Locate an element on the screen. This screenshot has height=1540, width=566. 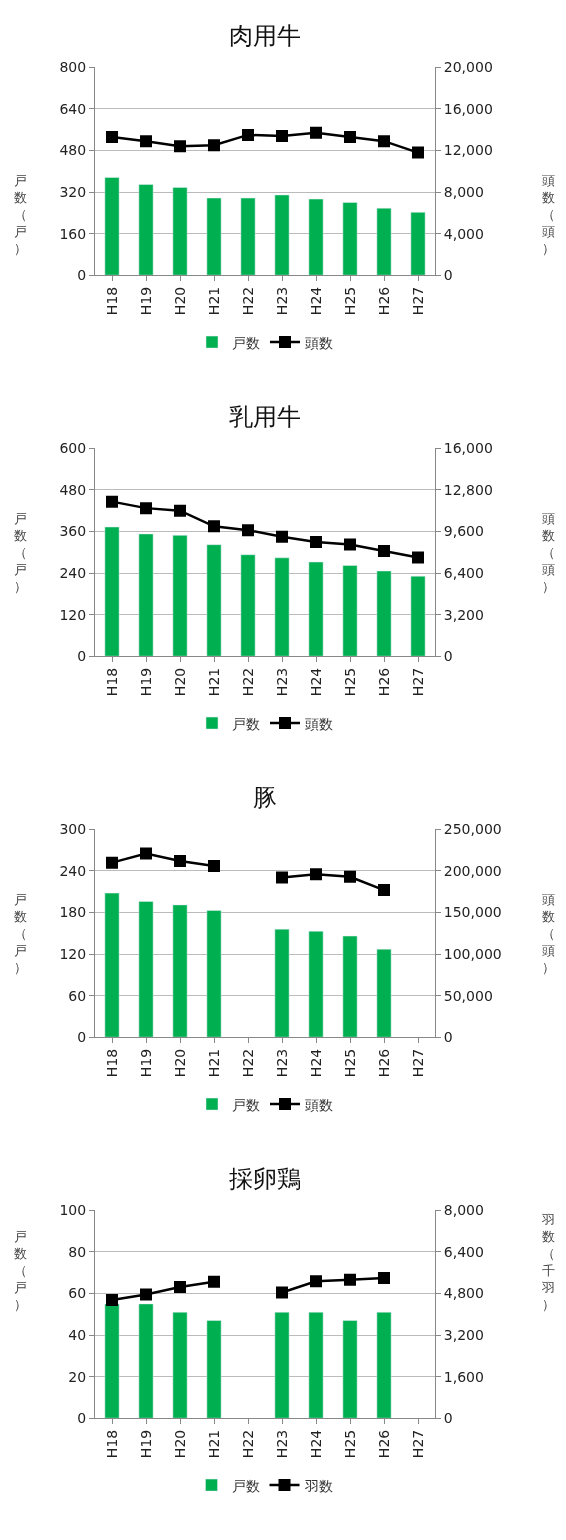
x-tick-label: H26 is located at coordinates (383, 682).